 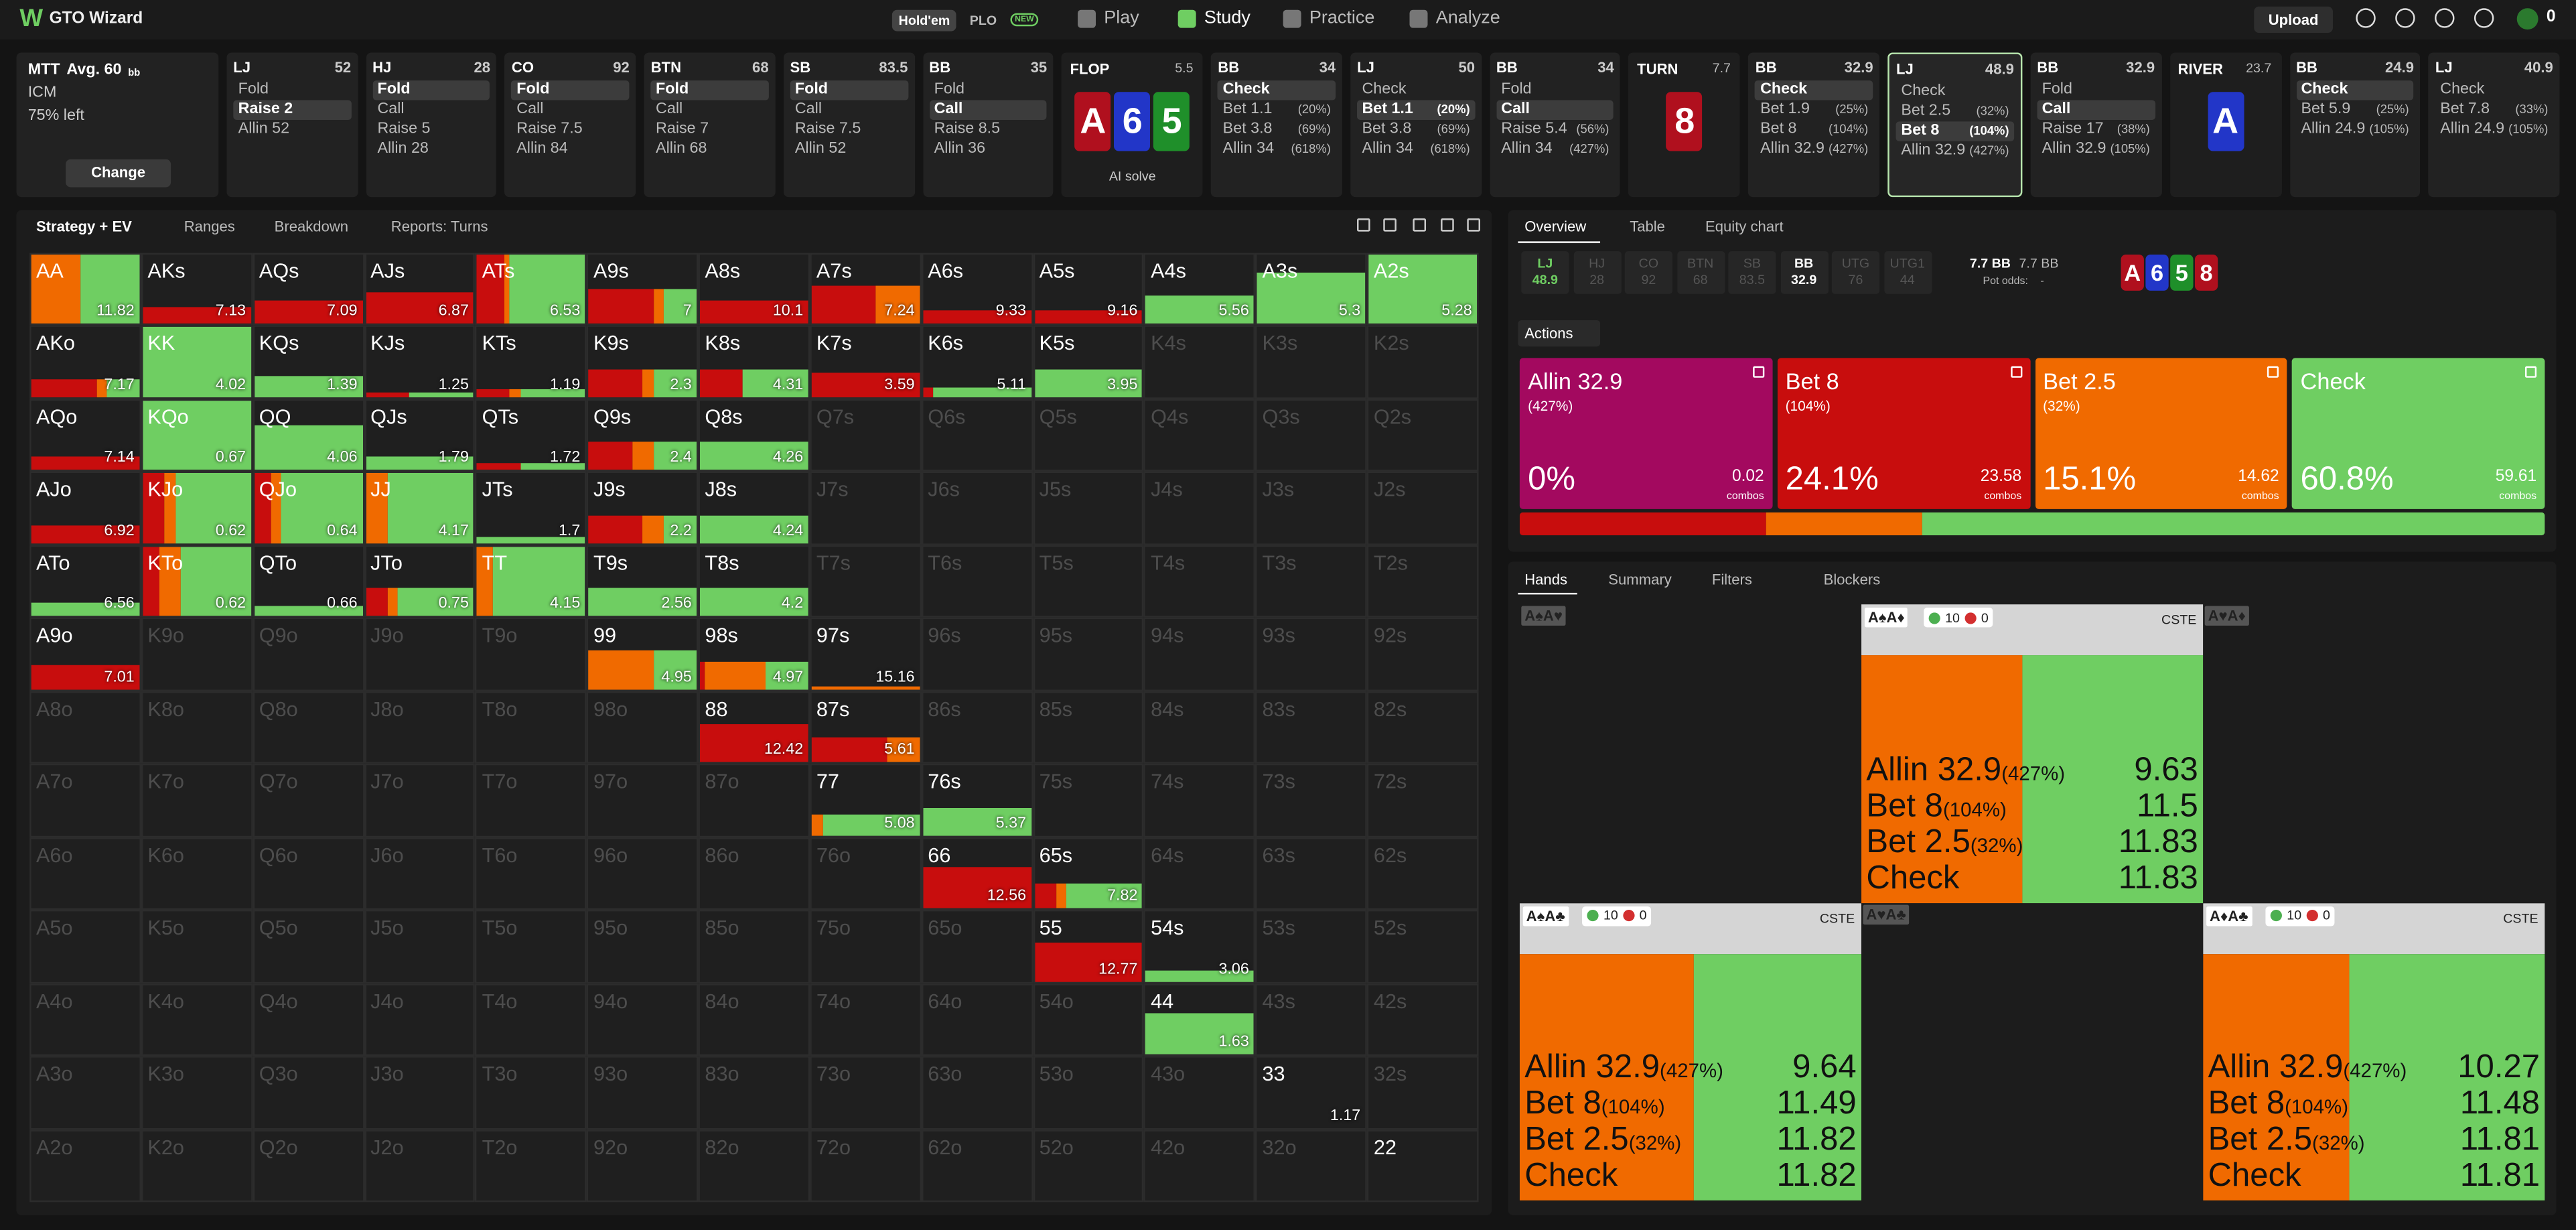 I want to click on hand-cell: K4o, so click(x=197, y=1019).